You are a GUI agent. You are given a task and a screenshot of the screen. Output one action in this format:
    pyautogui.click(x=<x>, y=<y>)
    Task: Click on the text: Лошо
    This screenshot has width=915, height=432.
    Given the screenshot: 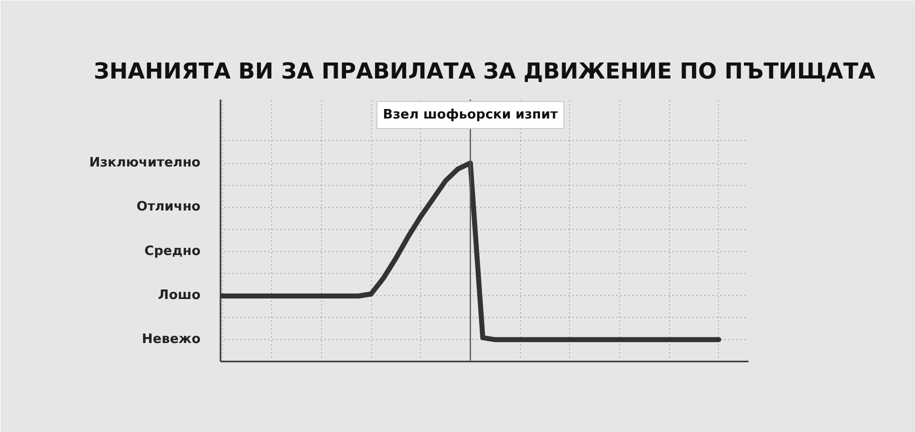 What is the action you would take?
    pyautogui.click(x=179, y=296)
    